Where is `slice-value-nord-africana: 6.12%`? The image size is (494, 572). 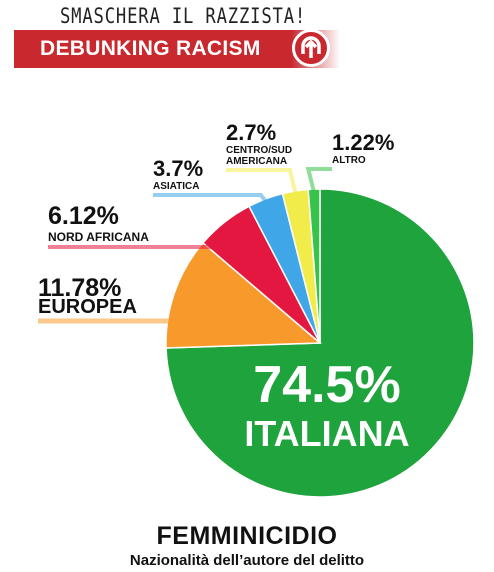 slice-value-nord-africana: 6.12% is located at coordinates (83, 216).